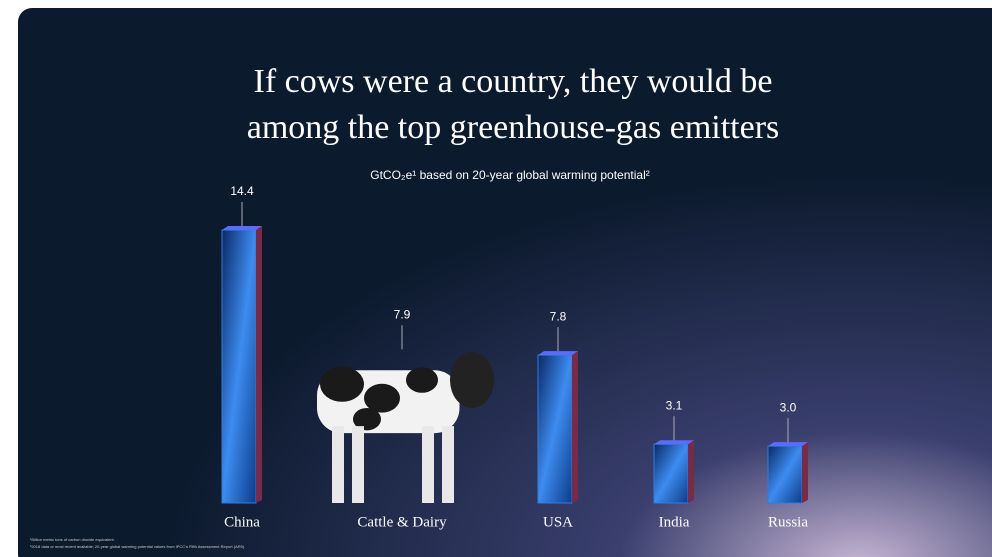 The image size is (992, 557). Describe the element at coordinates (402, 522) in the screenshot. I see `x-tick-label: Cattle & Dairy` at that location.